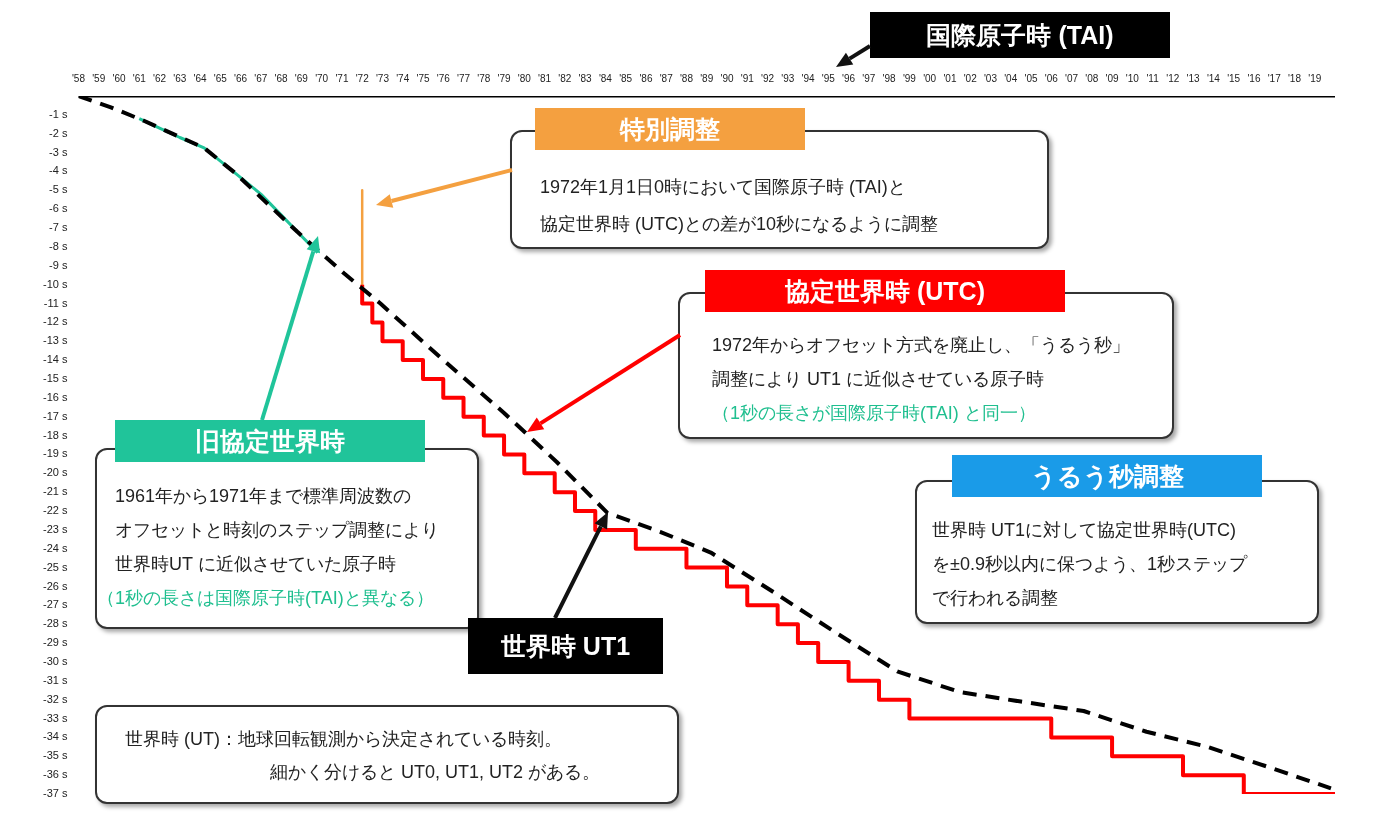 The height and width of the screenshot is (814, 1375). I want to click on y-tick-label: -10 s, so click(55, 283).